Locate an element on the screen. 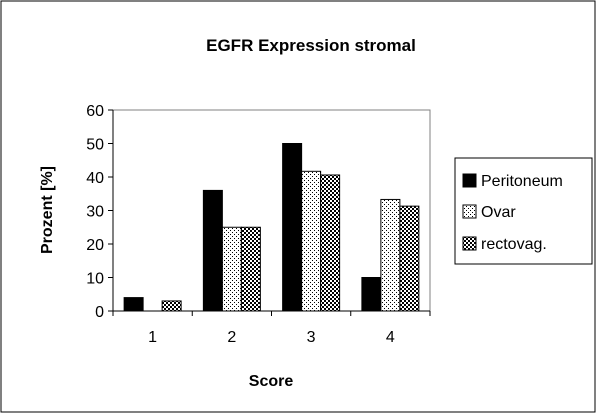  x-tick-label: 2 is located at coordinates (231, 337).